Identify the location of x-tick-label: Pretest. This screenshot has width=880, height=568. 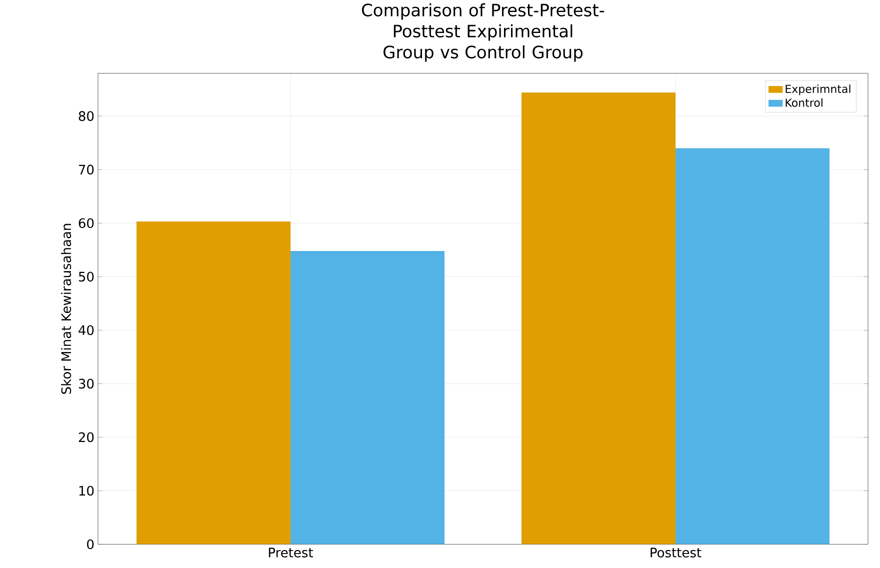
(290, 553).